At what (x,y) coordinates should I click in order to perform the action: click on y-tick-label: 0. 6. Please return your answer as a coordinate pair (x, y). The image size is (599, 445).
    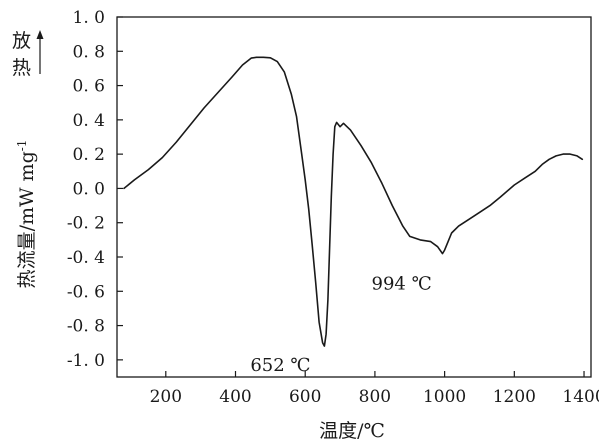
    Looking at the image, I should click on (89, 87).